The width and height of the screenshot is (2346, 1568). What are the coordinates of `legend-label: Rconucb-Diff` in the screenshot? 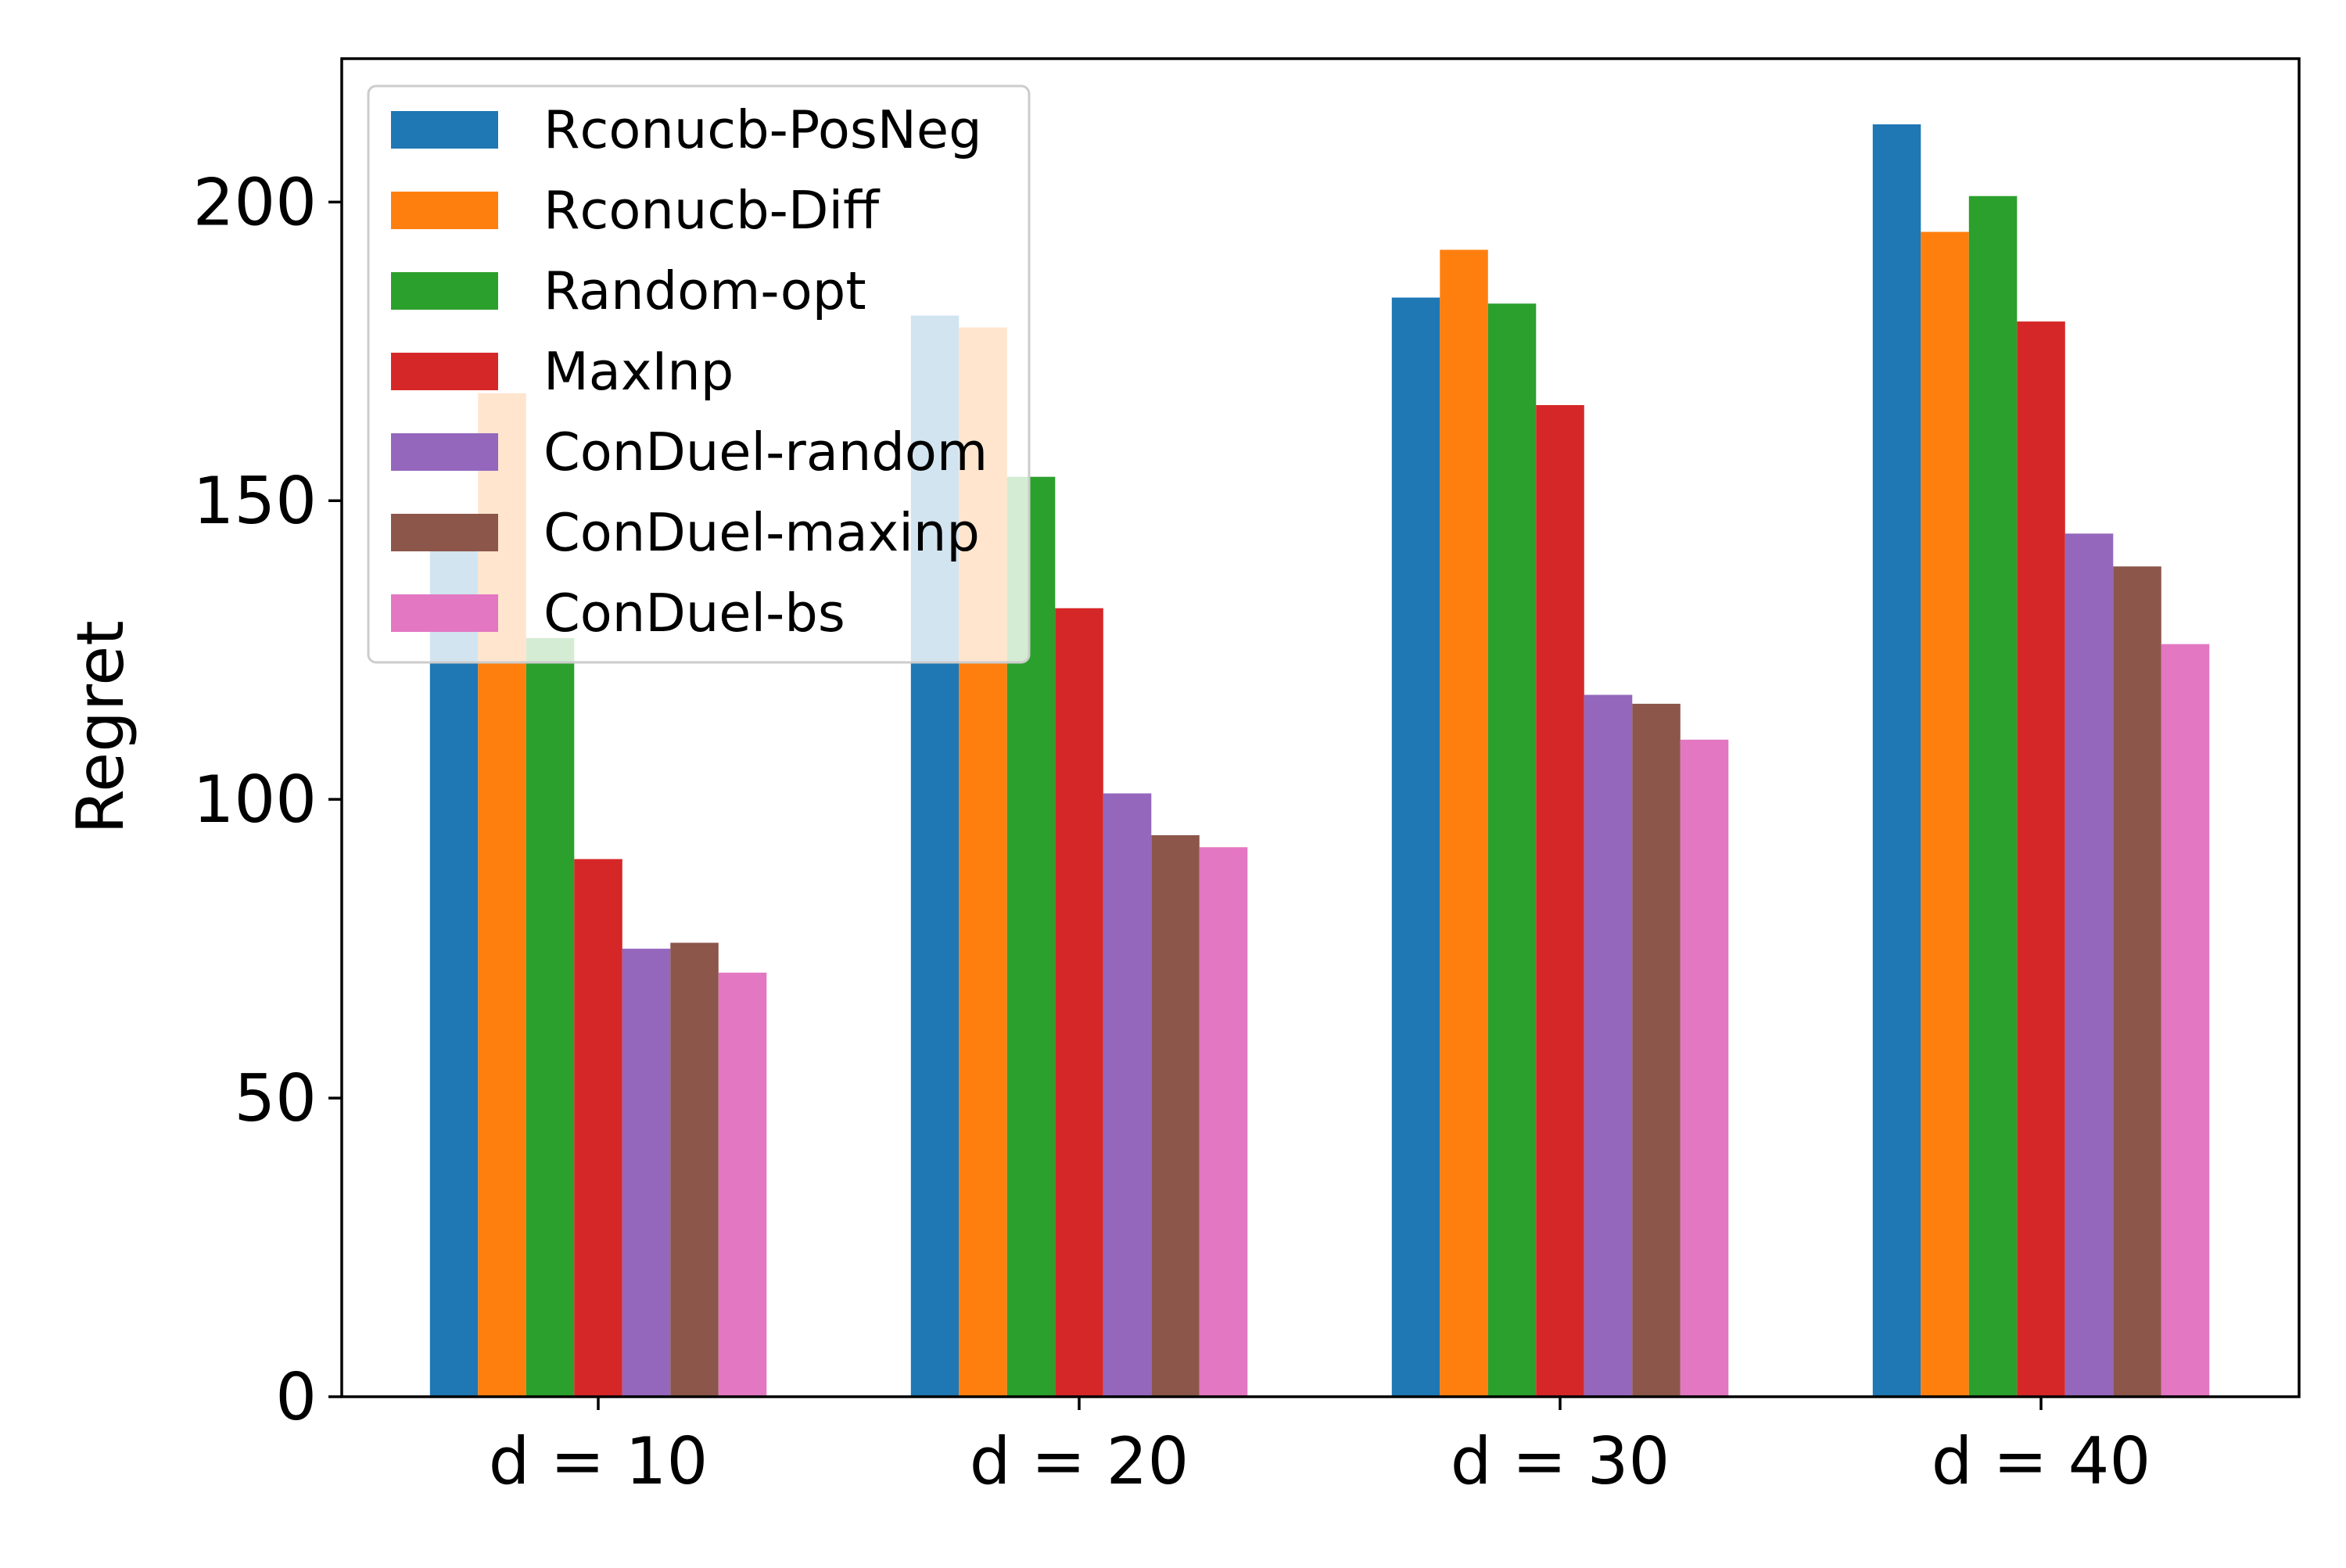 It's located at (712, 210).